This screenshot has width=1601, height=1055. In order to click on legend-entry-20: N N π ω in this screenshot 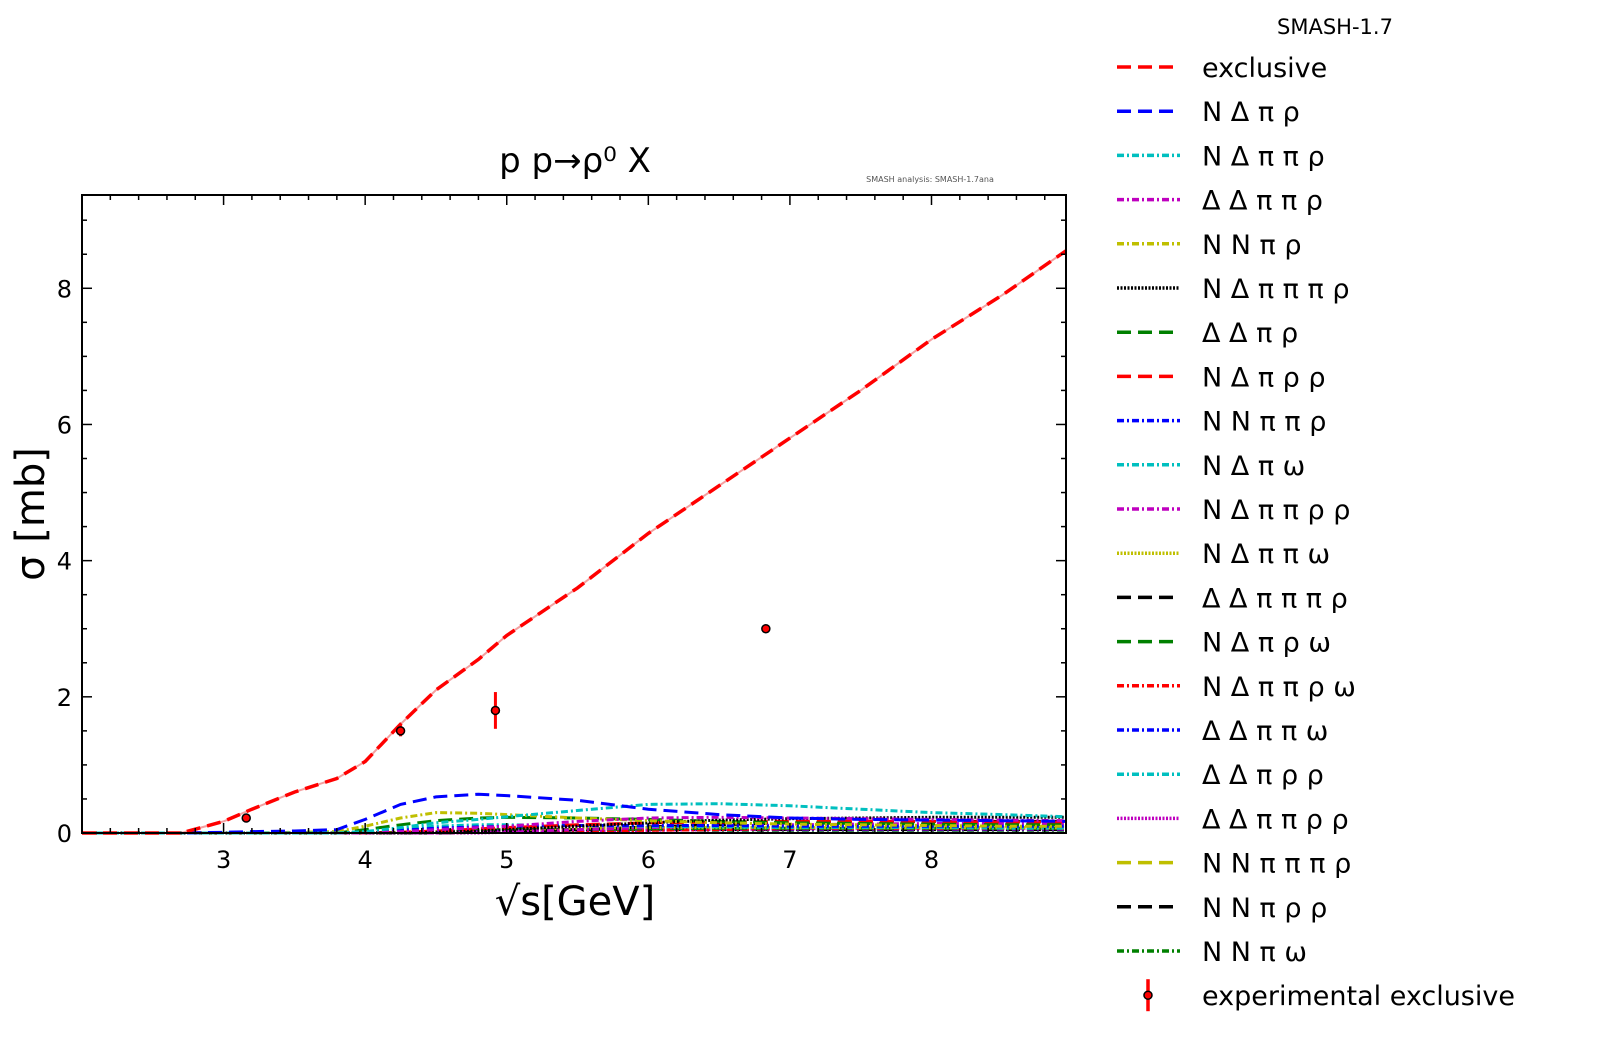, I will do `click(1212, 952)`.